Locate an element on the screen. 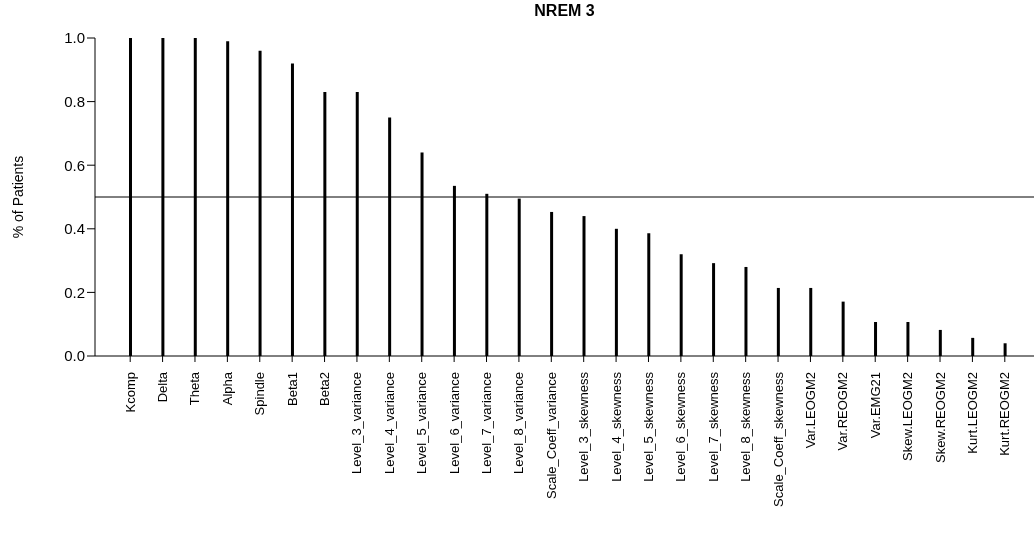 The width and height of the screenshot is (1034, 555). x-tick-label: Beta1 is located at coordinates (292, 389).